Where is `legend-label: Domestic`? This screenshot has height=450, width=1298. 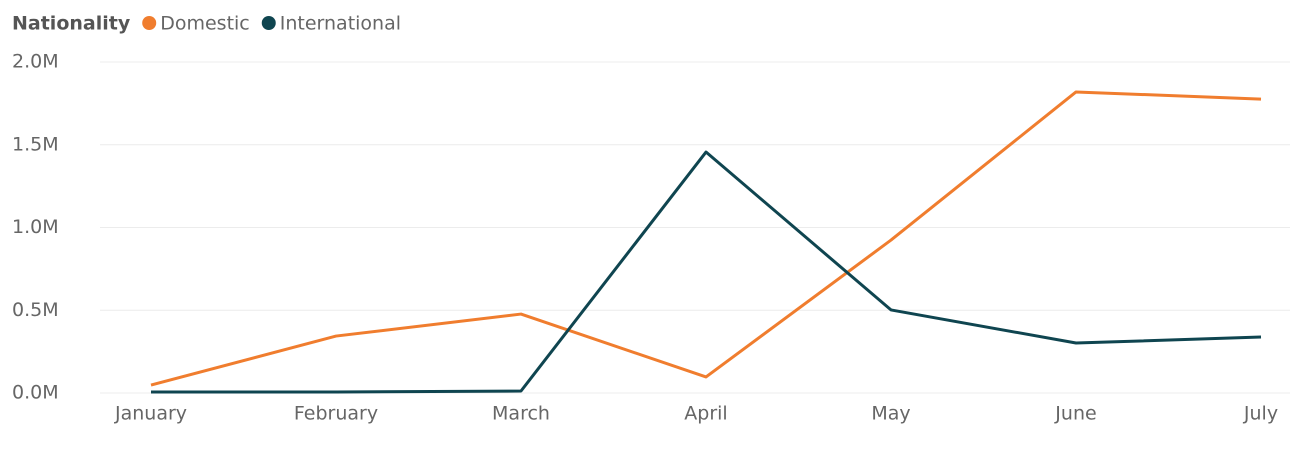
legend-label: Domestic is located at coordinates (205, 24).